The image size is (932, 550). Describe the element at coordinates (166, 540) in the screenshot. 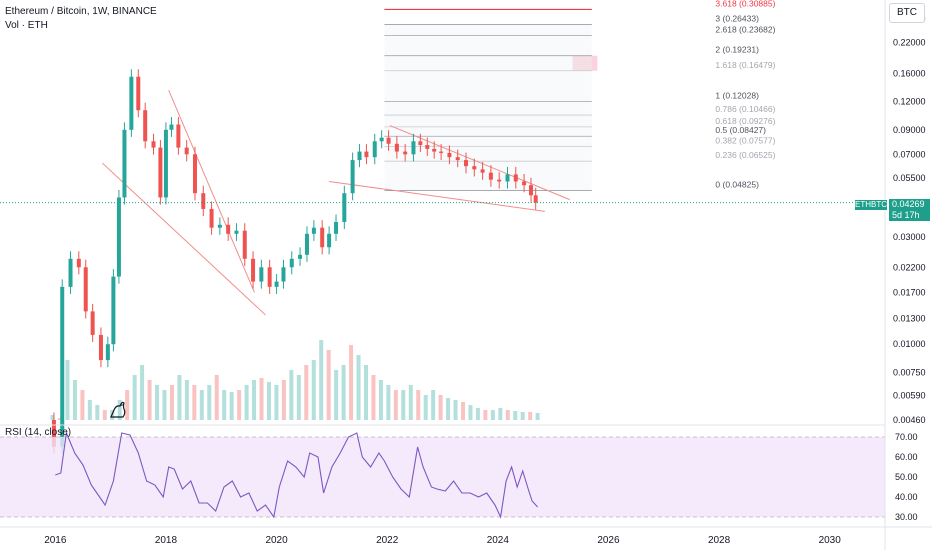

I see `x-tick-label: 2018` at that location.